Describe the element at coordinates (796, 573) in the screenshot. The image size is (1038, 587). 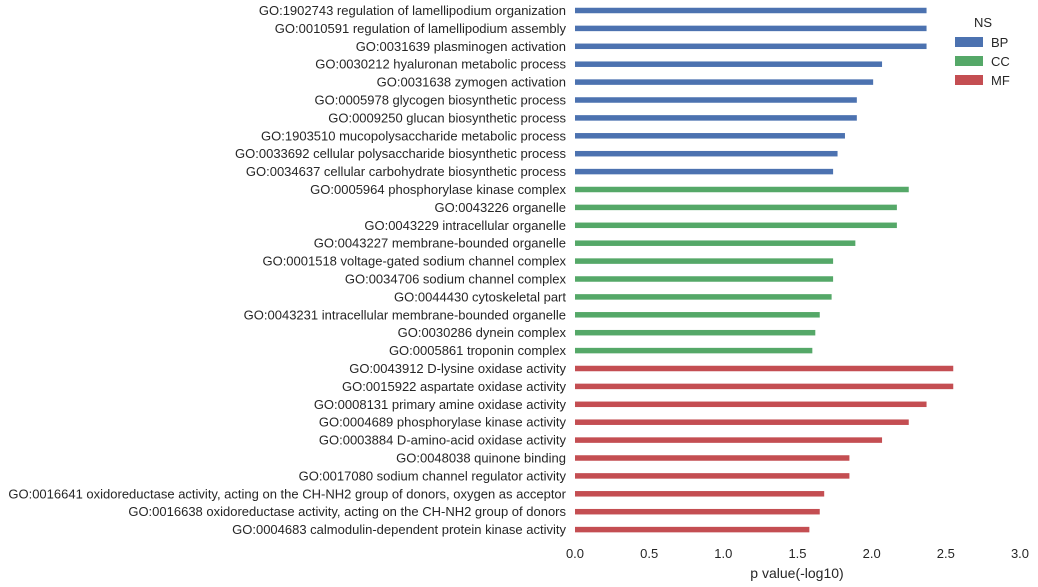
I see `x-axis-label: p value(-log10)` at that location.